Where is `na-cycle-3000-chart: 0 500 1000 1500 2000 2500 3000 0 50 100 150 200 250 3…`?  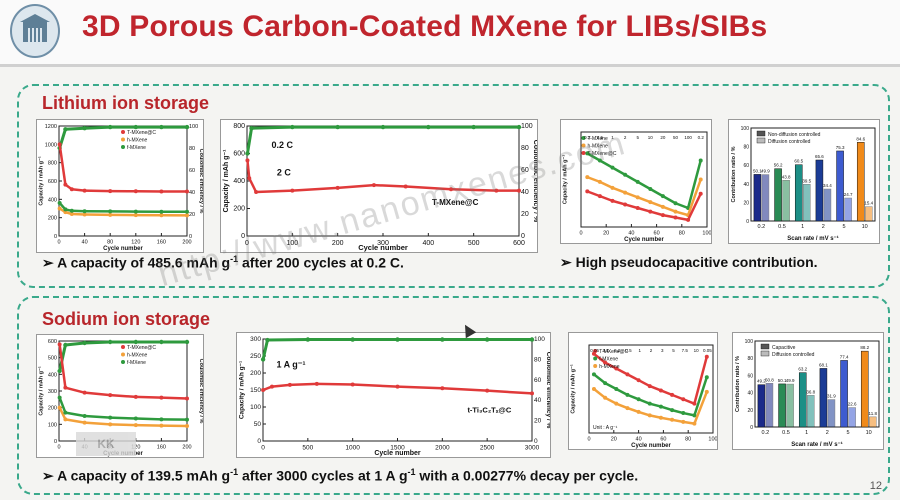
na-cycle-3000-chart: 0 500 1000 1500 2000 2500 3000 0 50 100 150 200 250 3… is located at coordinates (393, 395).